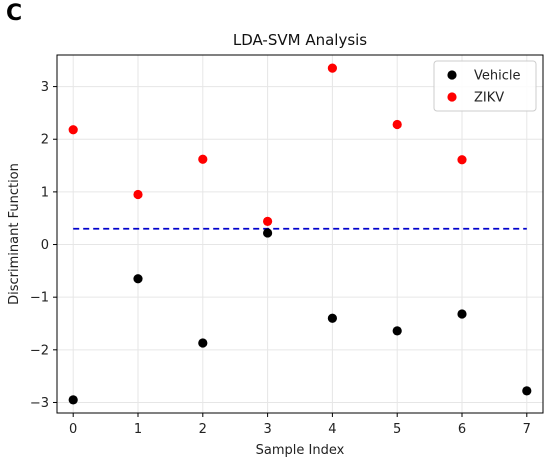  I want to click on y-tick-label: 3, so click(45, 87).